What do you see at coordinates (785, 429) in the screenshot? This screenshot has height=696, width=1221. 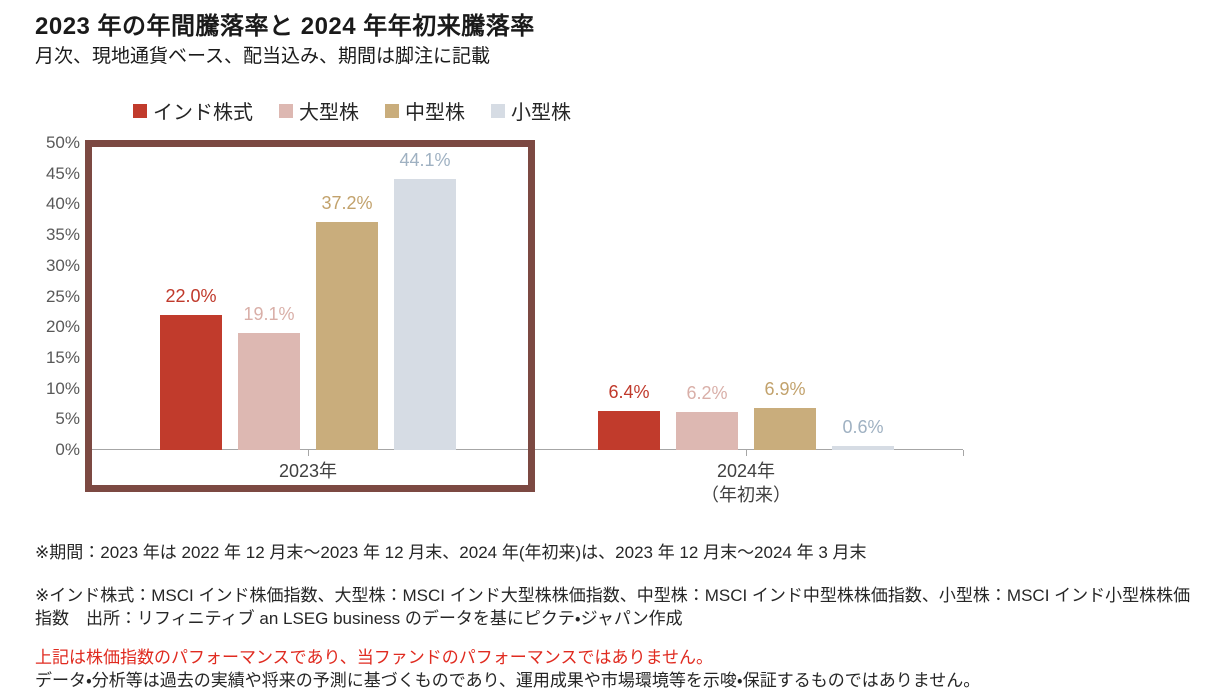 I see `bar-2024年（年初来）-中型株` at bounding box center [785, 429].